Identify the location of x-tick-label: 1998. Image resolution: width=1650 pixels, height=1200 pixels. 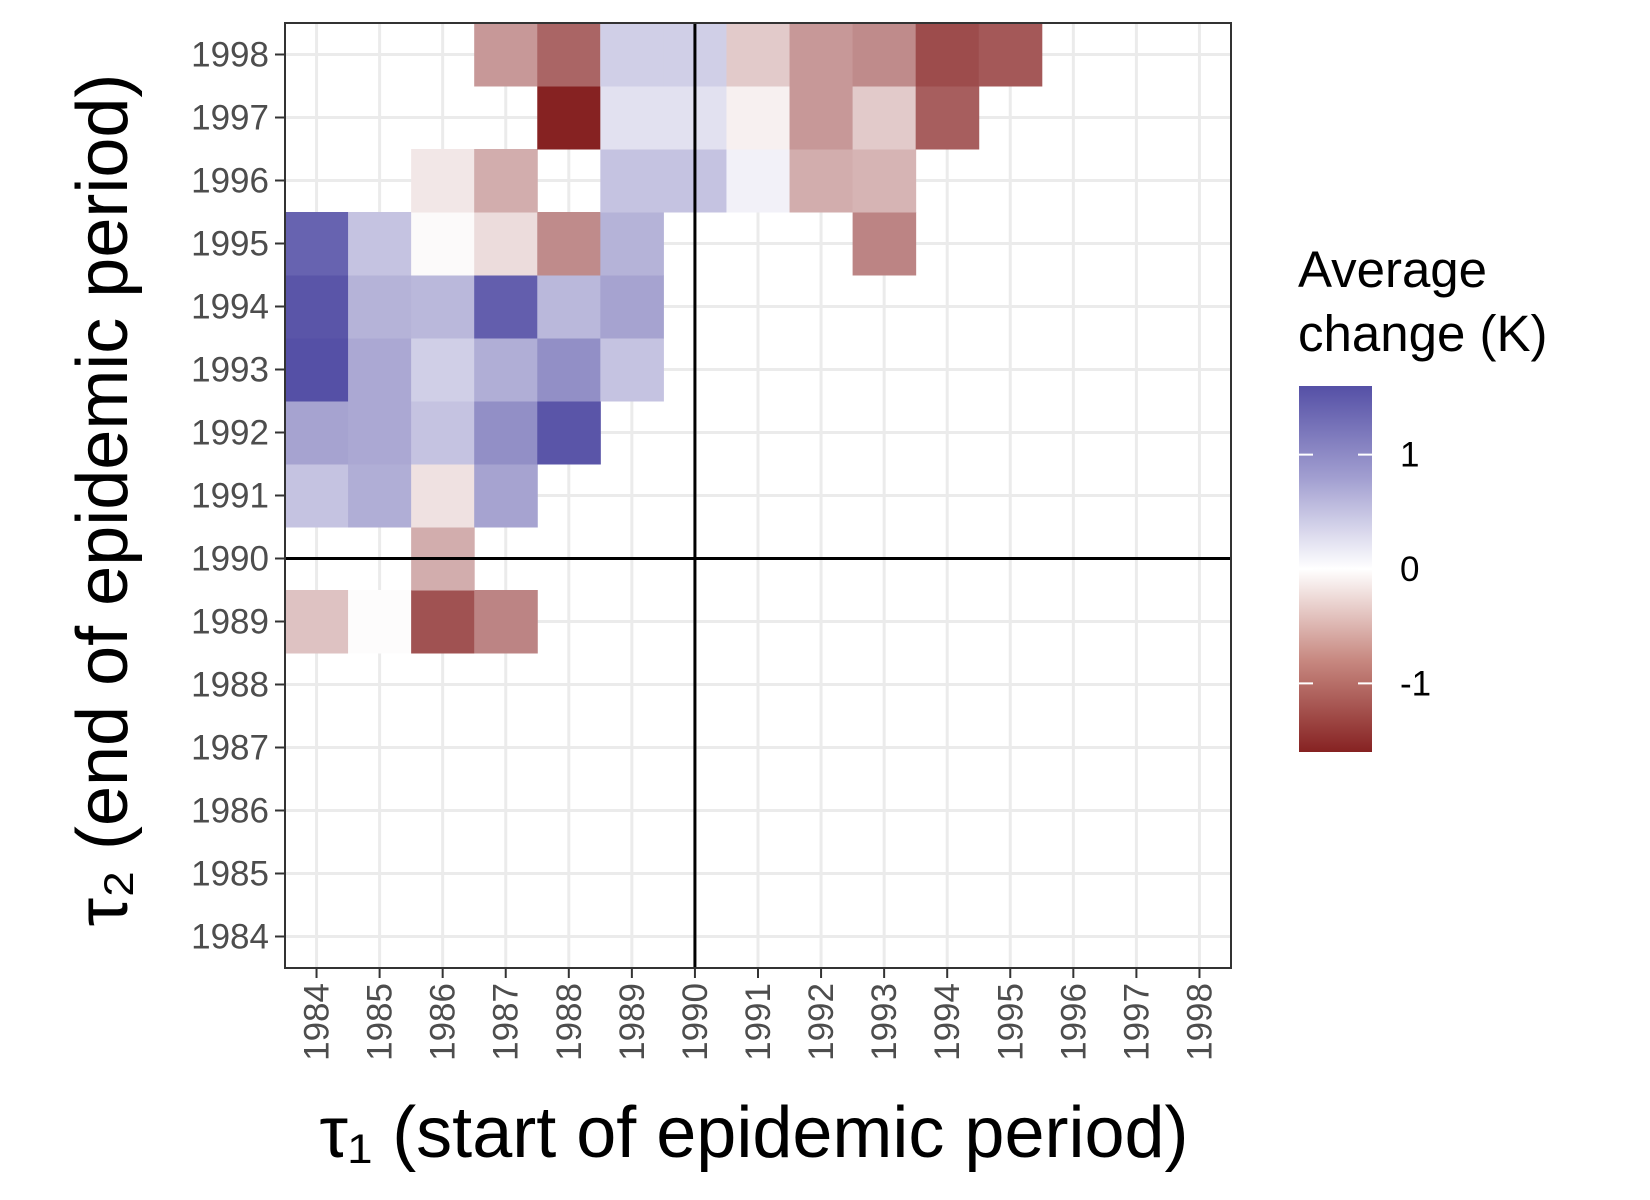
(1199, 1022).